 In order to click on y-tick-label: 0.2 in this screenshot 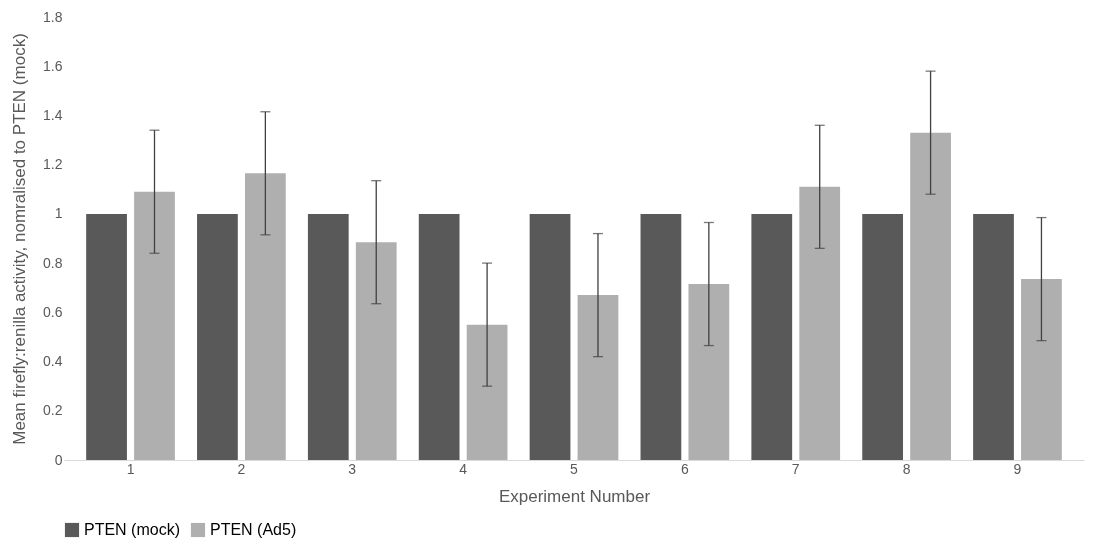, I will do `click(53, 410)`.